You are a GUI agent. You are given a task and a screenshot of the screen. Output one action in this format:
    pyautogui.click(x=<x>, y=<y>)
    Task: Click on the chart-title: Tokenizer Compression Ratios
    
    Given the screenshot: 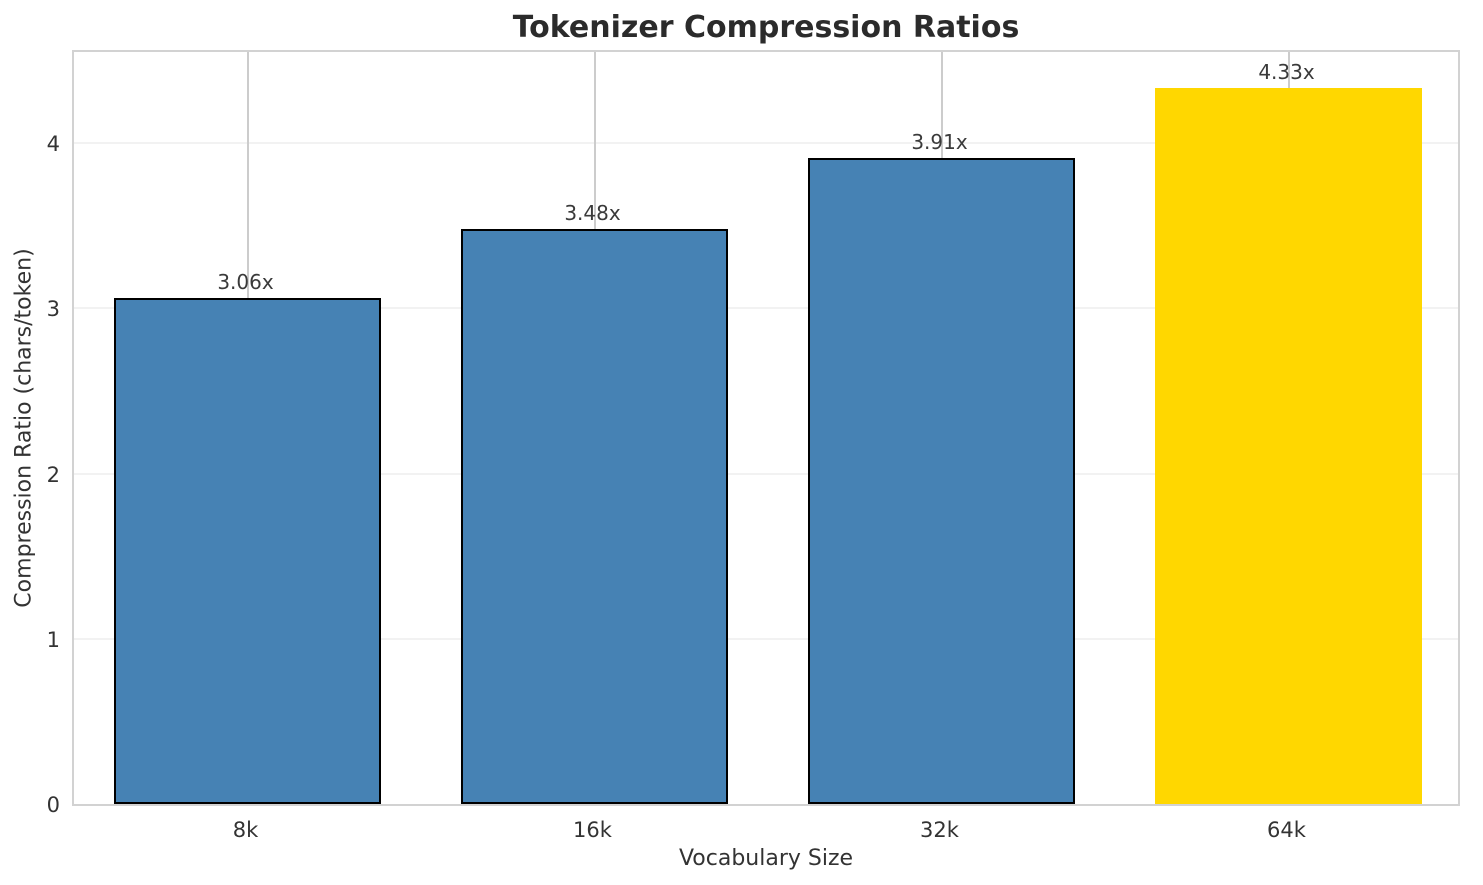 What is the action you would take?
    pyautogui.click(x=766, y=27)
    